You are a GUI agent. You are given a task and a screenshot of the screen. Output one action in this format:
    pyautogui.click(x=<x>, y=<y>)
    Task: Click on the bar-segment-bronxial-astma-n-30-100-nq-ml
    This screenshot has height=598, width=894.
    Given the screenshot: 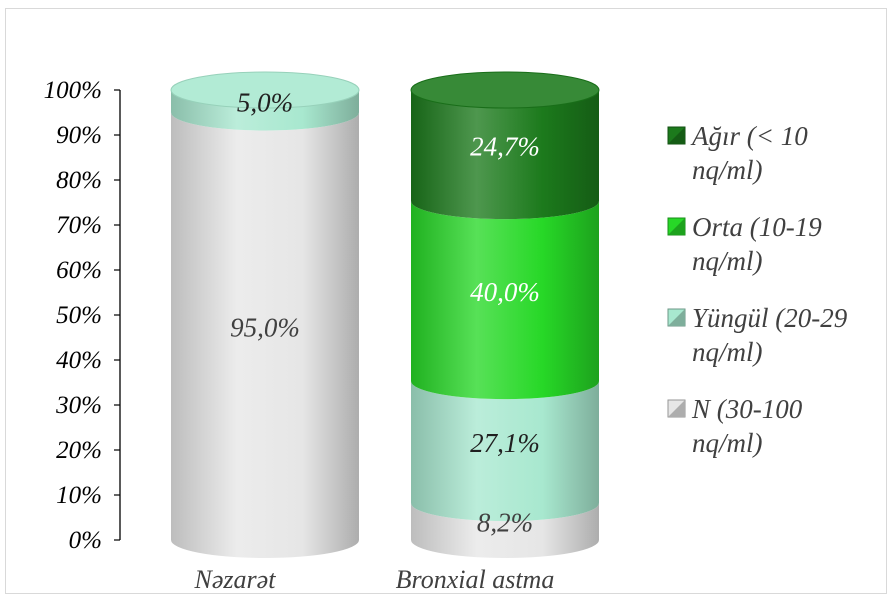 What is the action you would take?
    pyautogui.click(x=505, y=530)
    